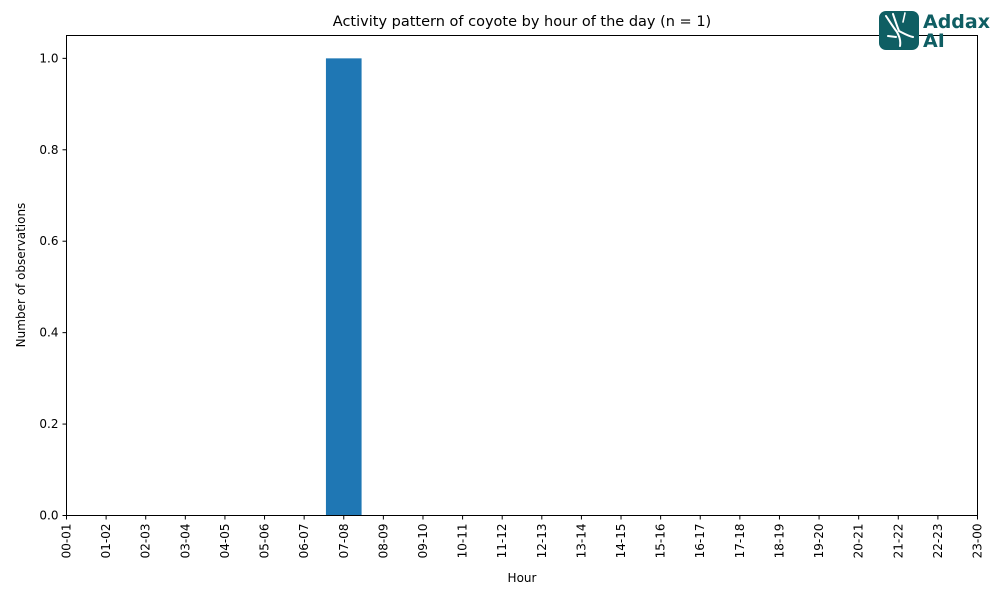  I want to click on x-axis-label: Hour, so click(522, 578).